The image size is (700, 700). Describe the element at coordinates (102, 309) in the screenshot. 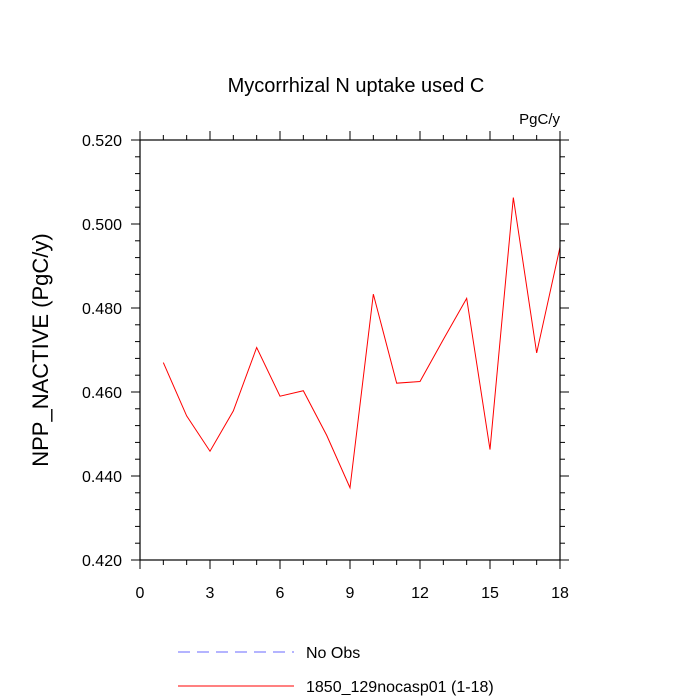

I see `y-tick-label: 0.480` at that location.